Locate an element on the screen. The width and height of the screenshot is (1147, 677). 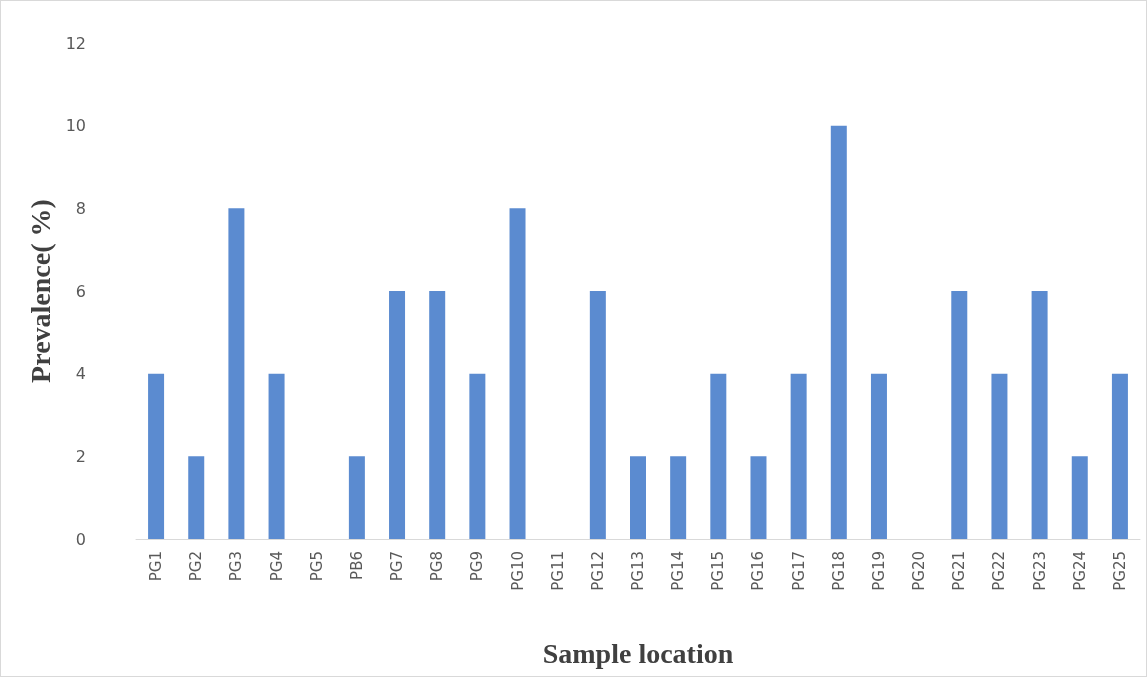
x-tick-label: PG11 is located at coordinates (557, 571).